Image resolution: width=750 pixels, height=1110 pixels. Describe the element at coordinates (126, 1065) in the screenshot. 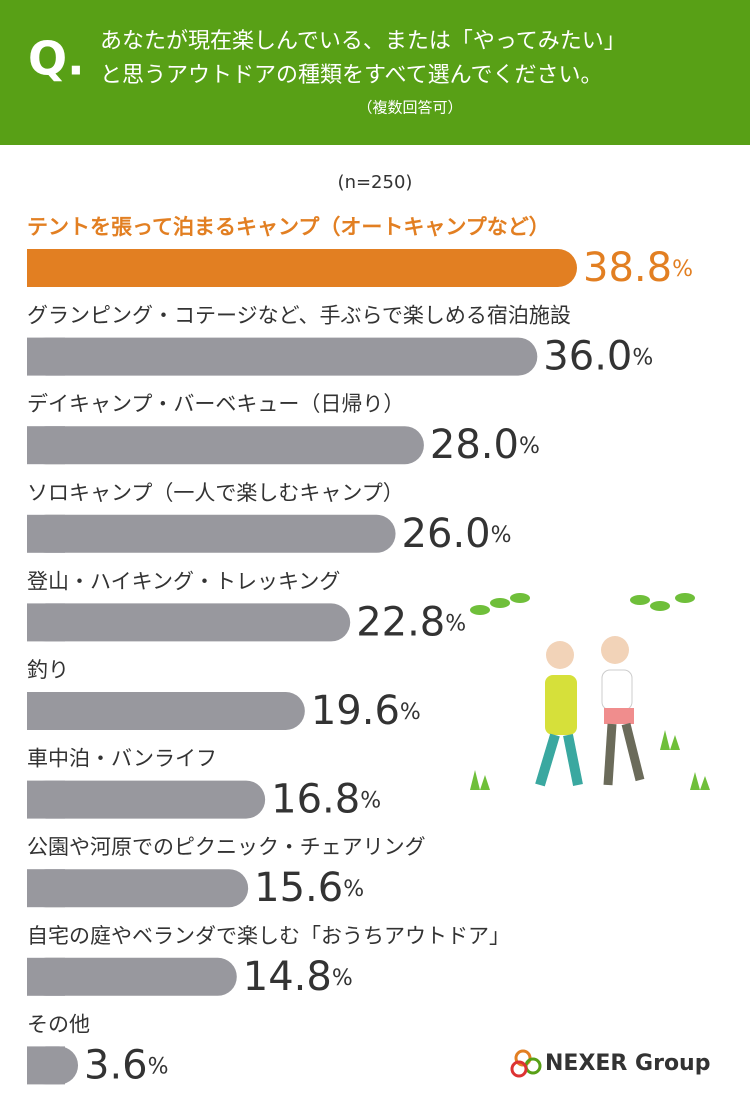

I see `value-label: 3.6%` at that location.